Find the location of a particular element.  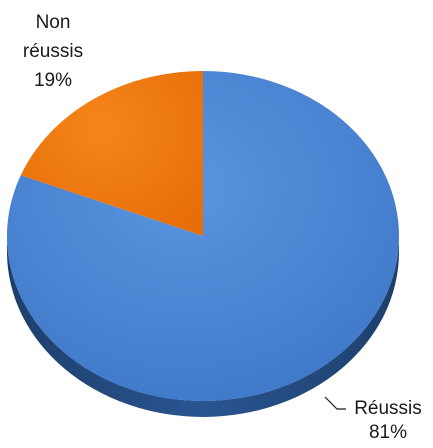

leader-lines is located at coordinates (335, 403).